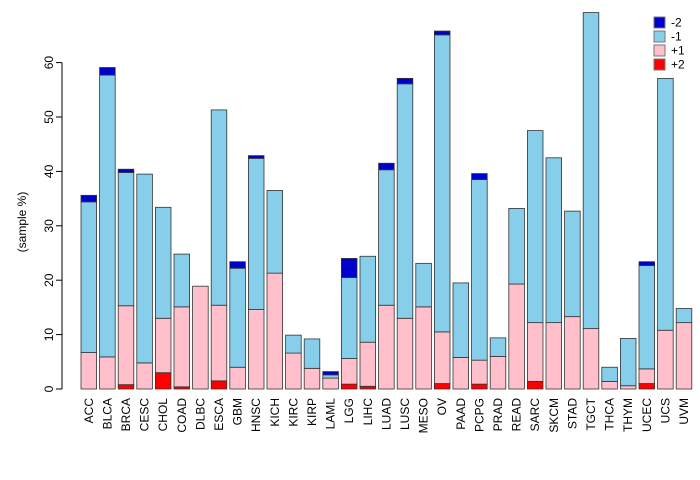  I want to click on bar-segment-LGG--1, so click(349, 318).